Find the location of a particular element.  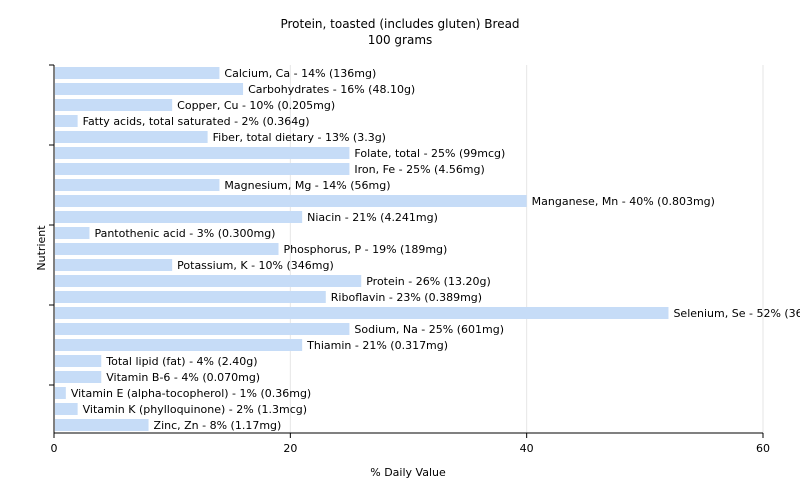

bar-label-0: Calcium, Ca - 14% (136mg) is located at coordinates (300, 73).